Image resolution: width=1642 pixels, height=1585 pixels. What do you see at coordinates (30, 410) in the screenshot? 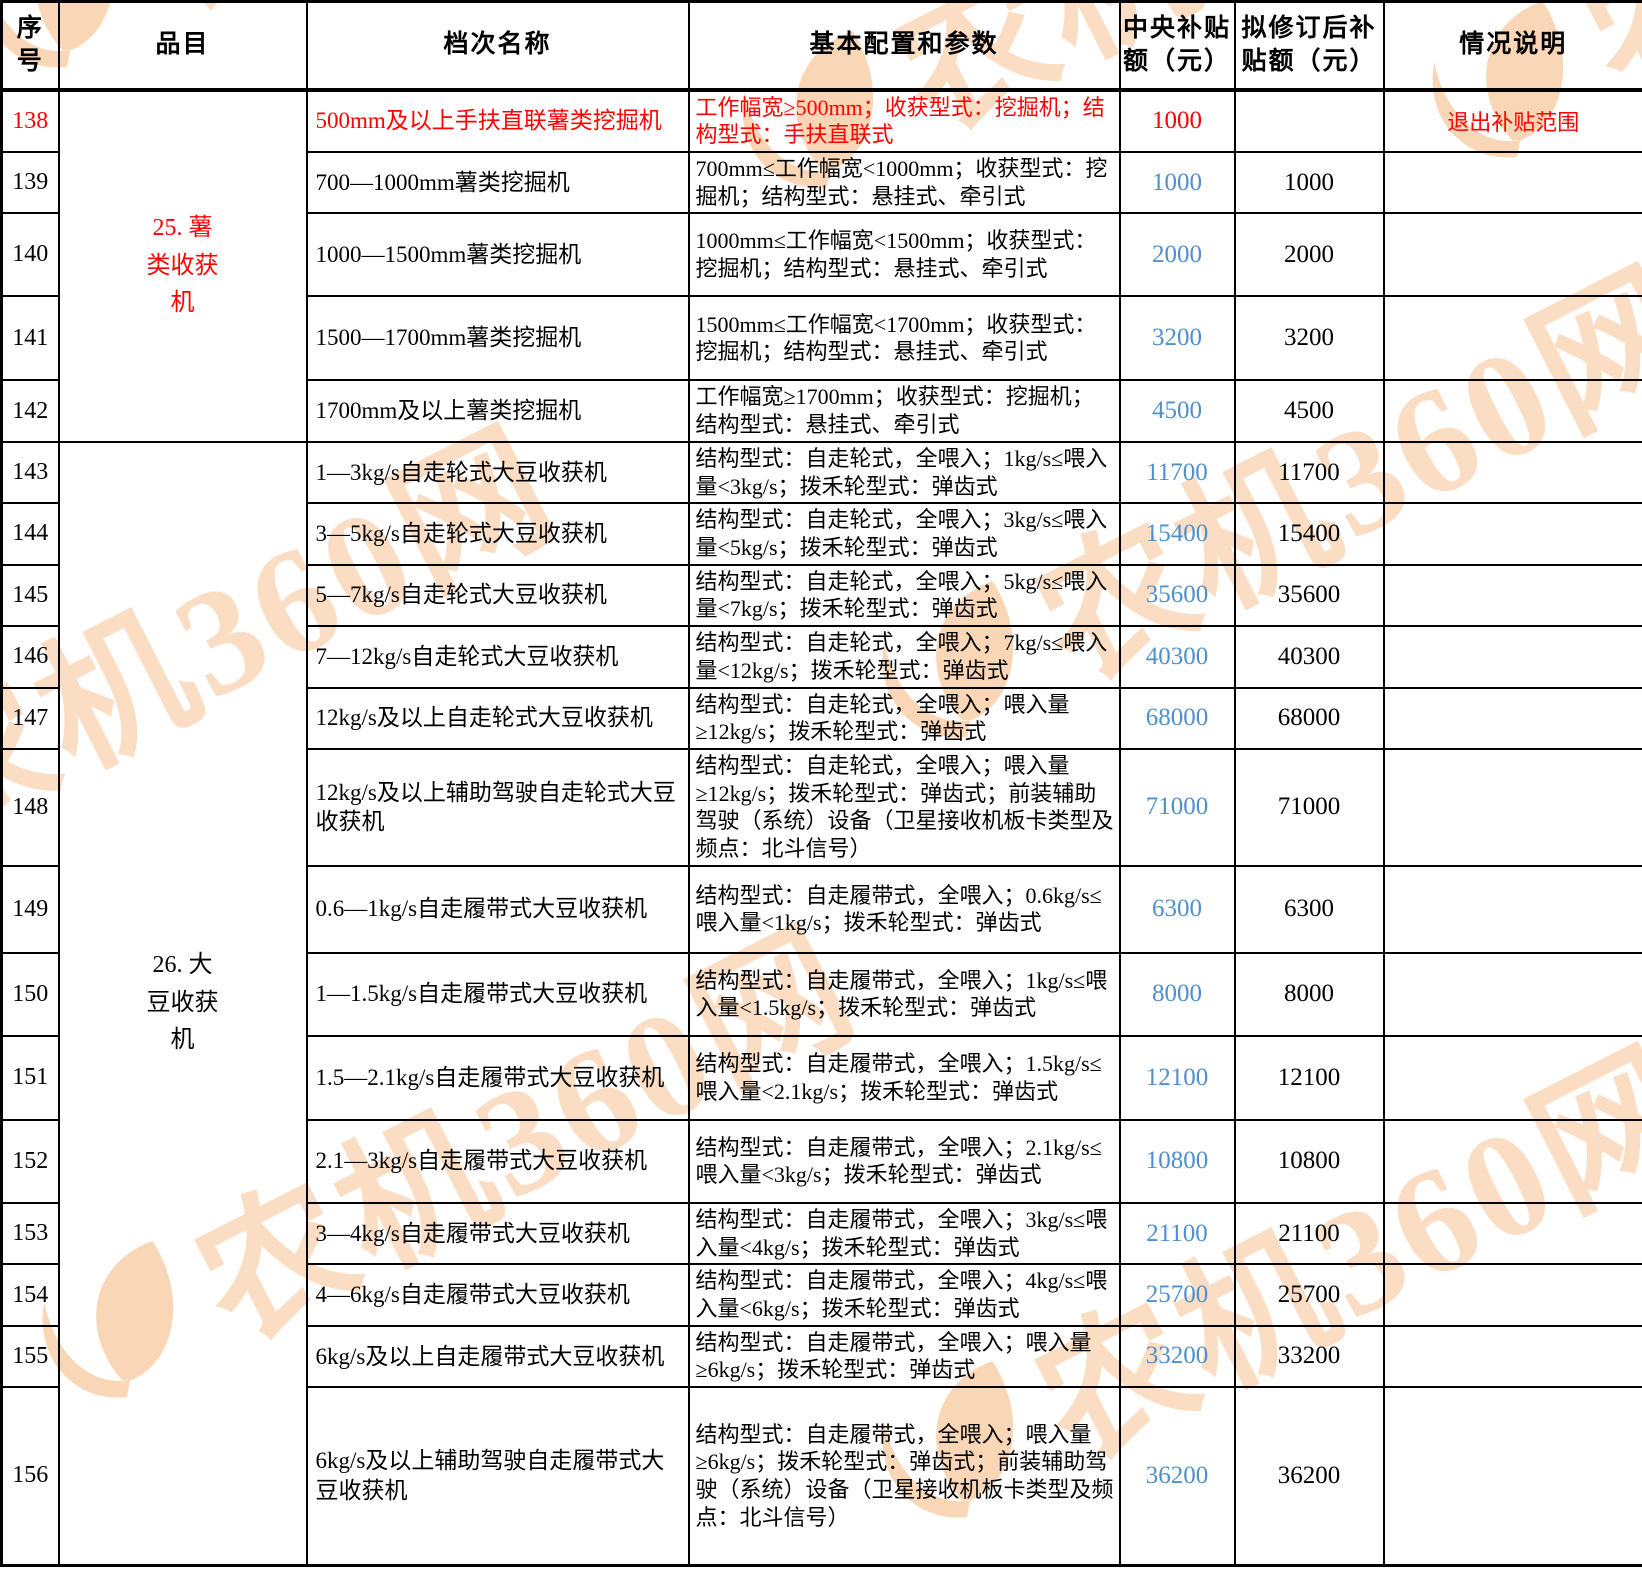
I see `serial-cell: 142` at bounding box center [30, 410].